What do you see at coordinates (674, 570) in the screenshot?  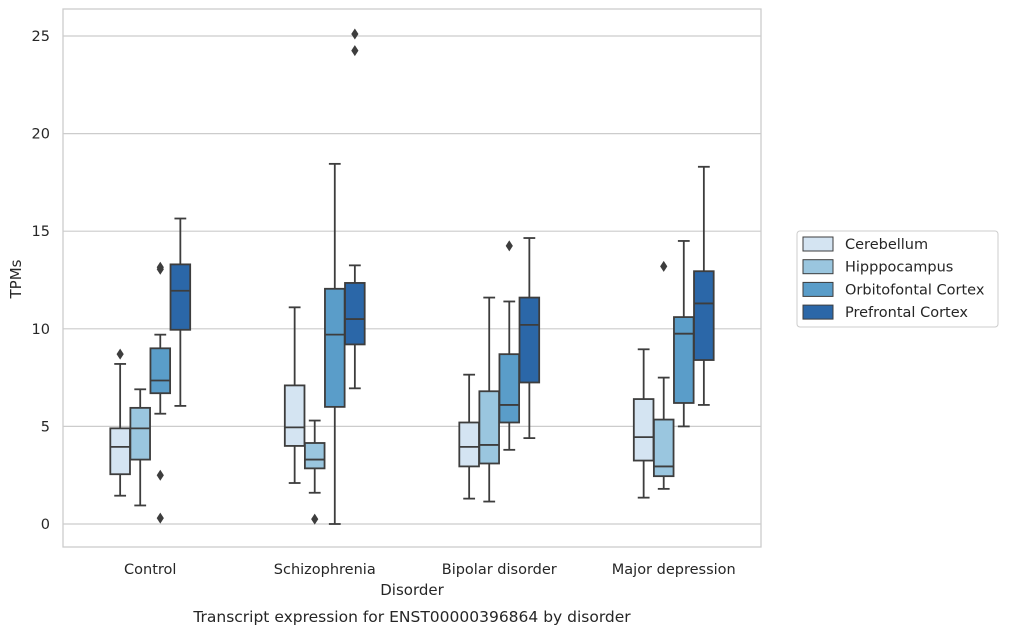 I see `x-tick-label: Major depression` at bounding box center [674, 570].